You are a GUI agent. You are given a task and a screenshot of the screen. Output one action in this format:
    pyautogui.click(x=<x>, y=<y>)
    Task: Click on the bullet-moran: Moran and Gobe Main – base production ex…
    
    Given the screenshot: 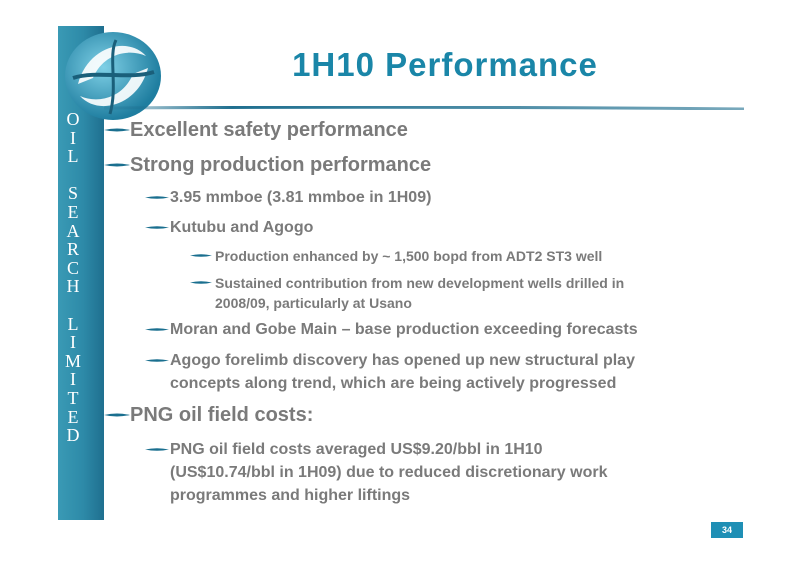 What is the action you would take?
    pyautogui.click(x=404, y=329)
    